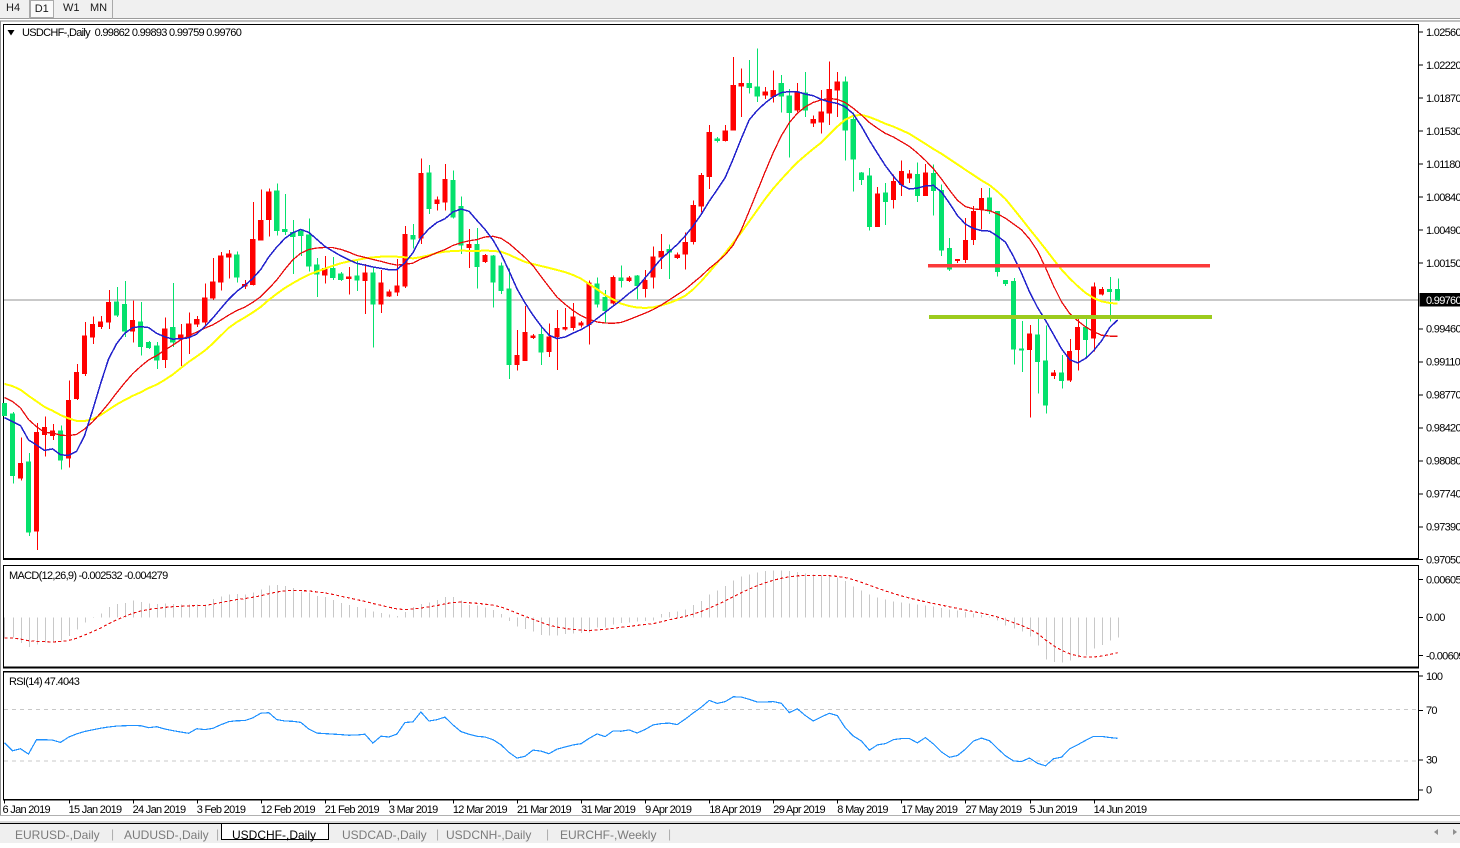  I want to click on svg-text: 17 May 2019, so click(929, 810).